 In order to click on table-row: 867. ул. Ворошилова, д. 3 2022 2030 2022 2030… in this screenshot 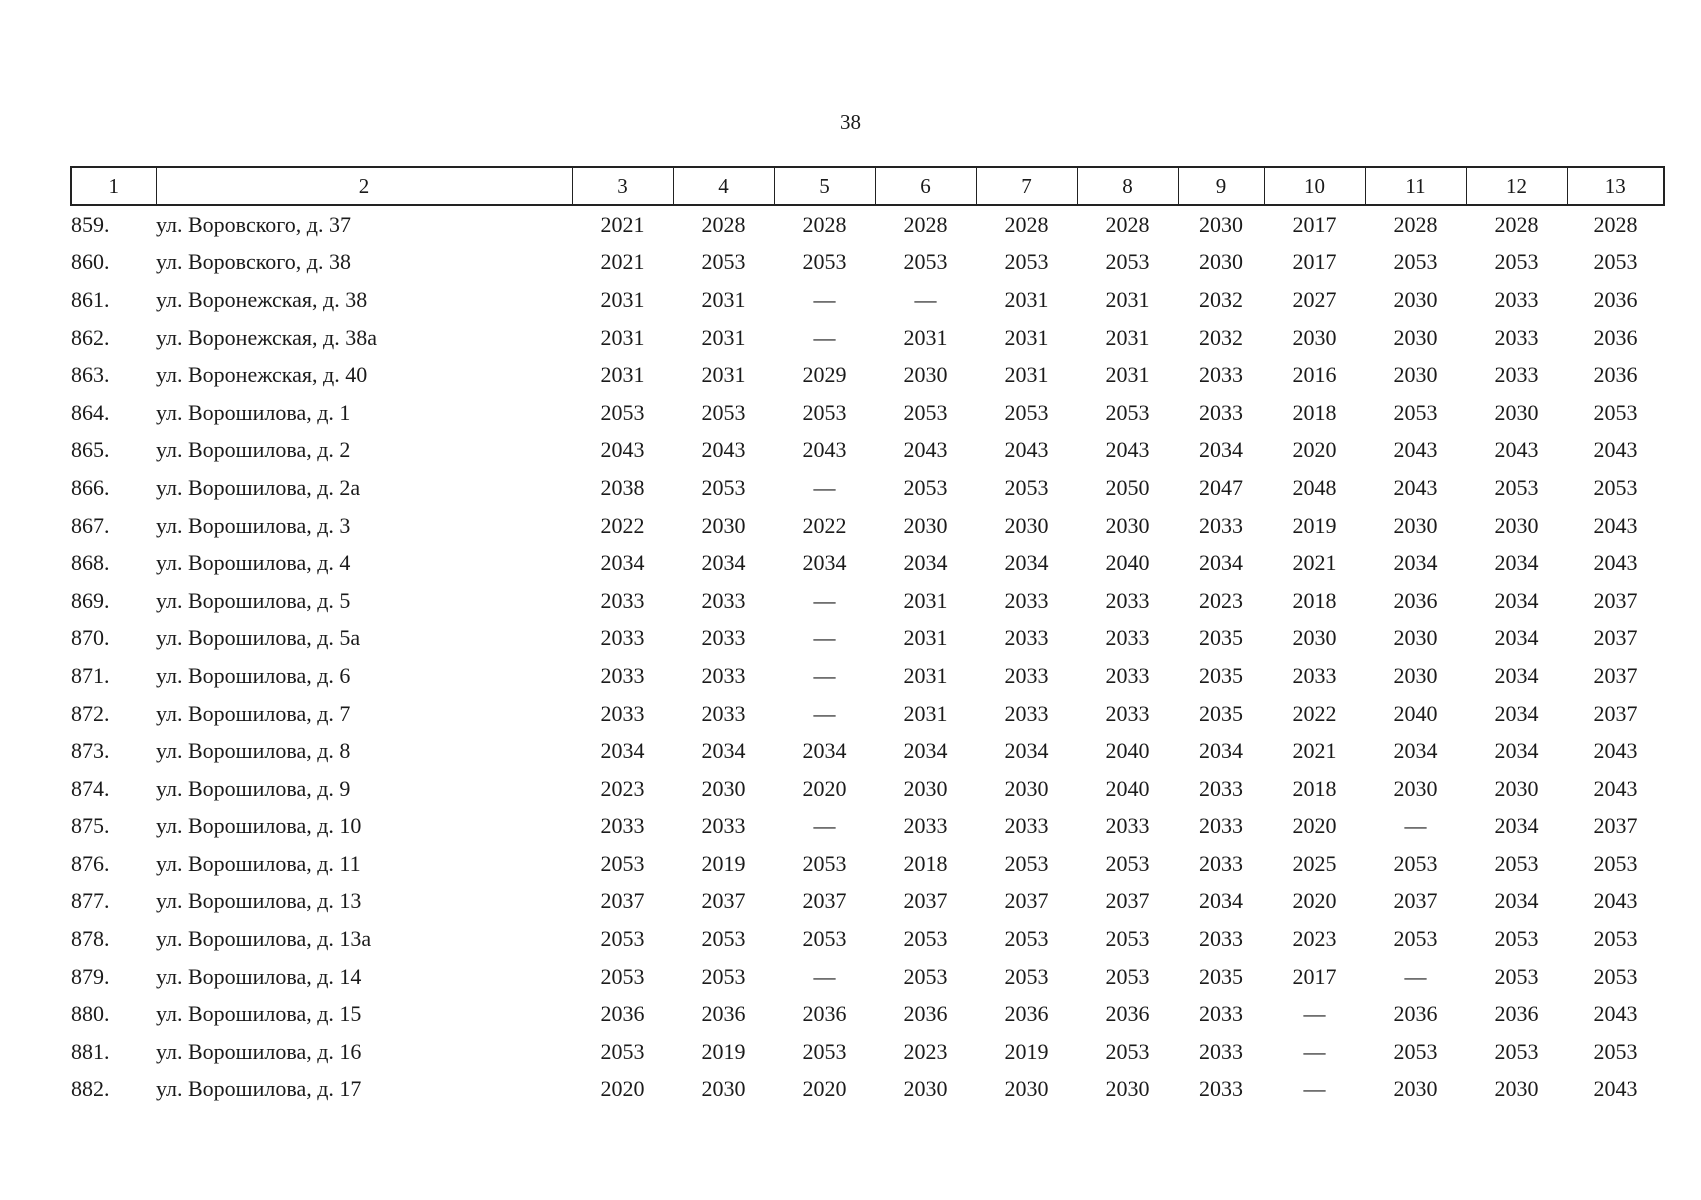, I will do `click(867, 526)`.